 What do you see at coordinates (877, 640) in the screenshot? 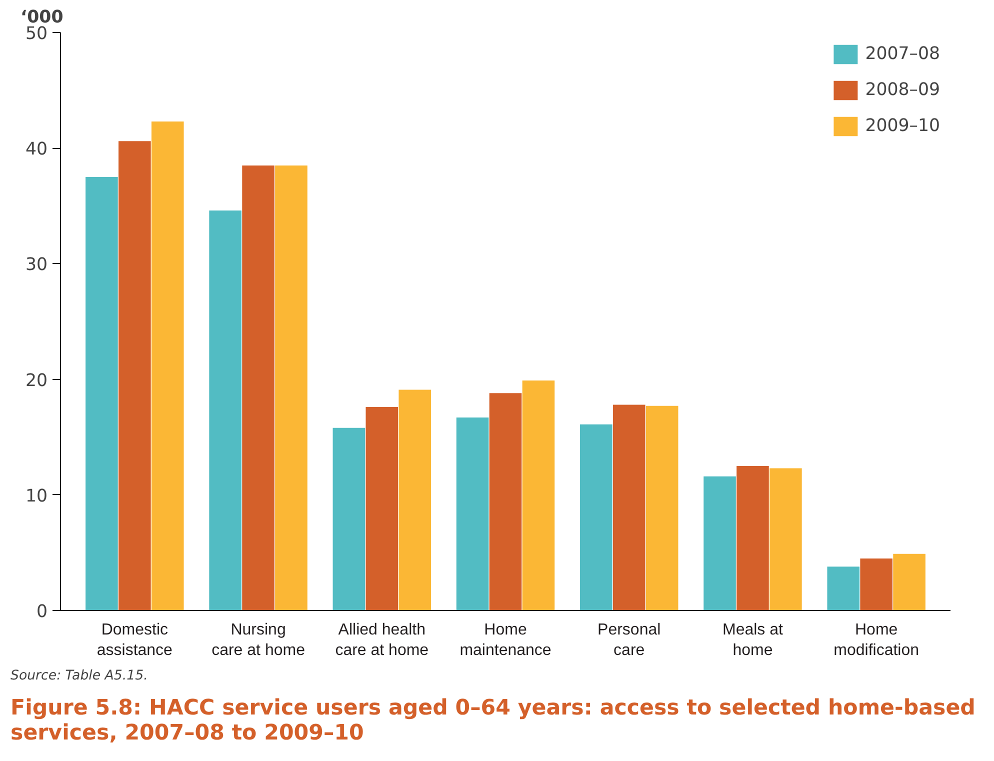
I see `x-tick-label: Home modification` at bounding box center [877, 640].